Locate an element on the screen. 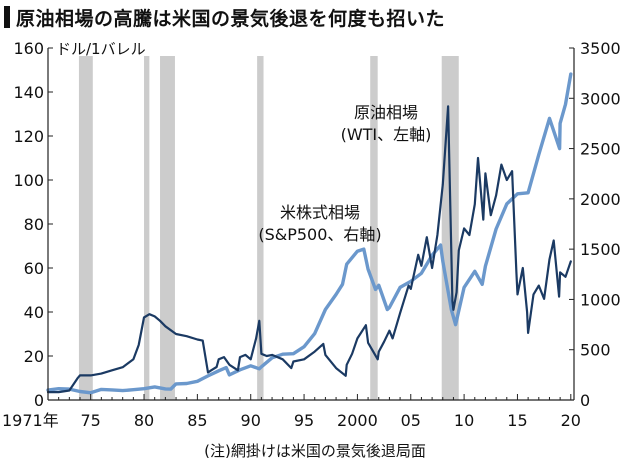  x-tick-label-4: 90 is located at coordinates (251, 420).